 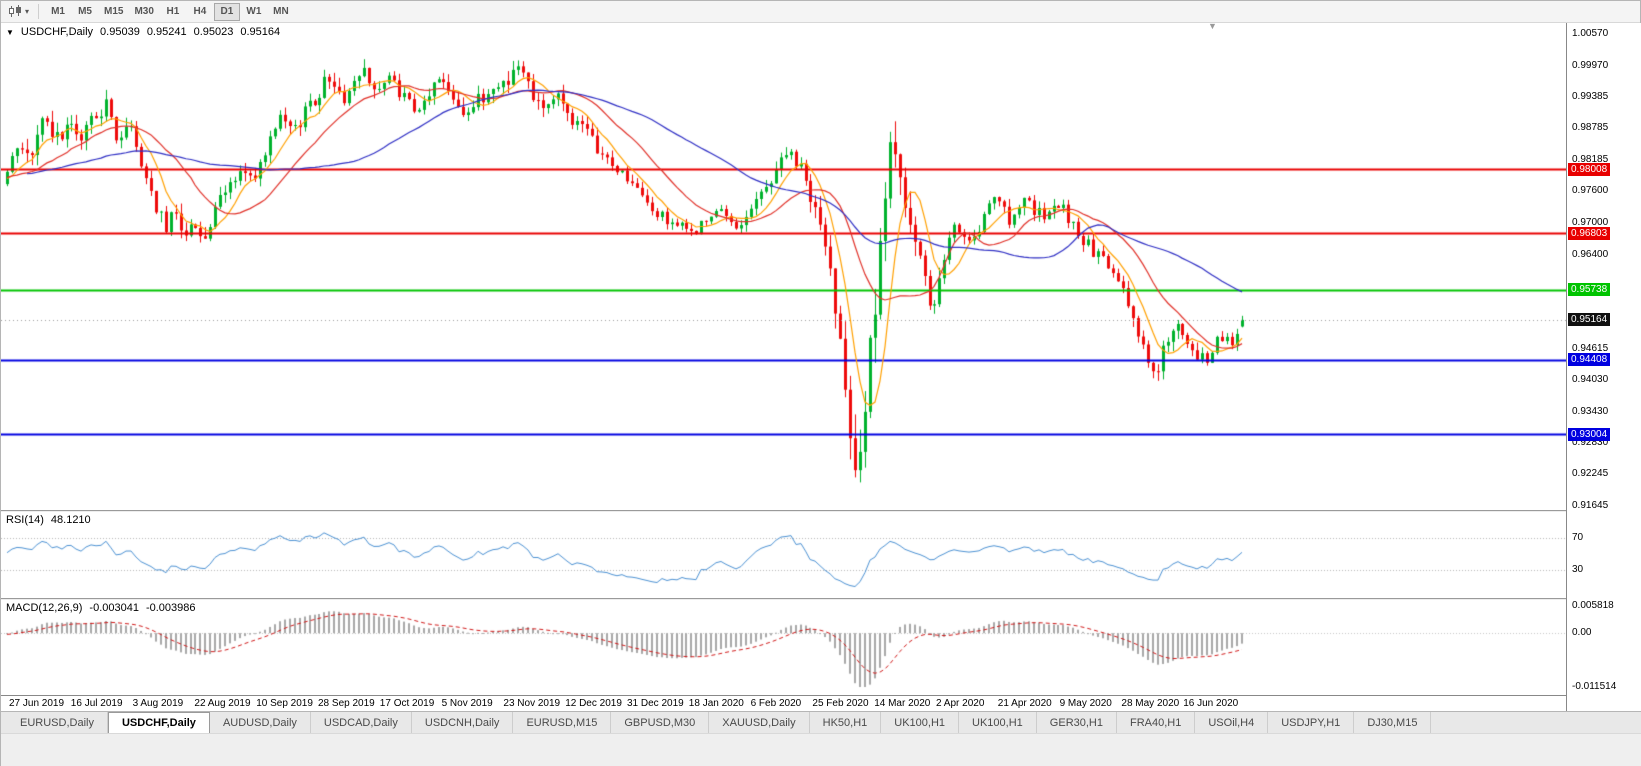 I want to click on macd-axis-tick: 0.00, so click(x=1582, y=633).